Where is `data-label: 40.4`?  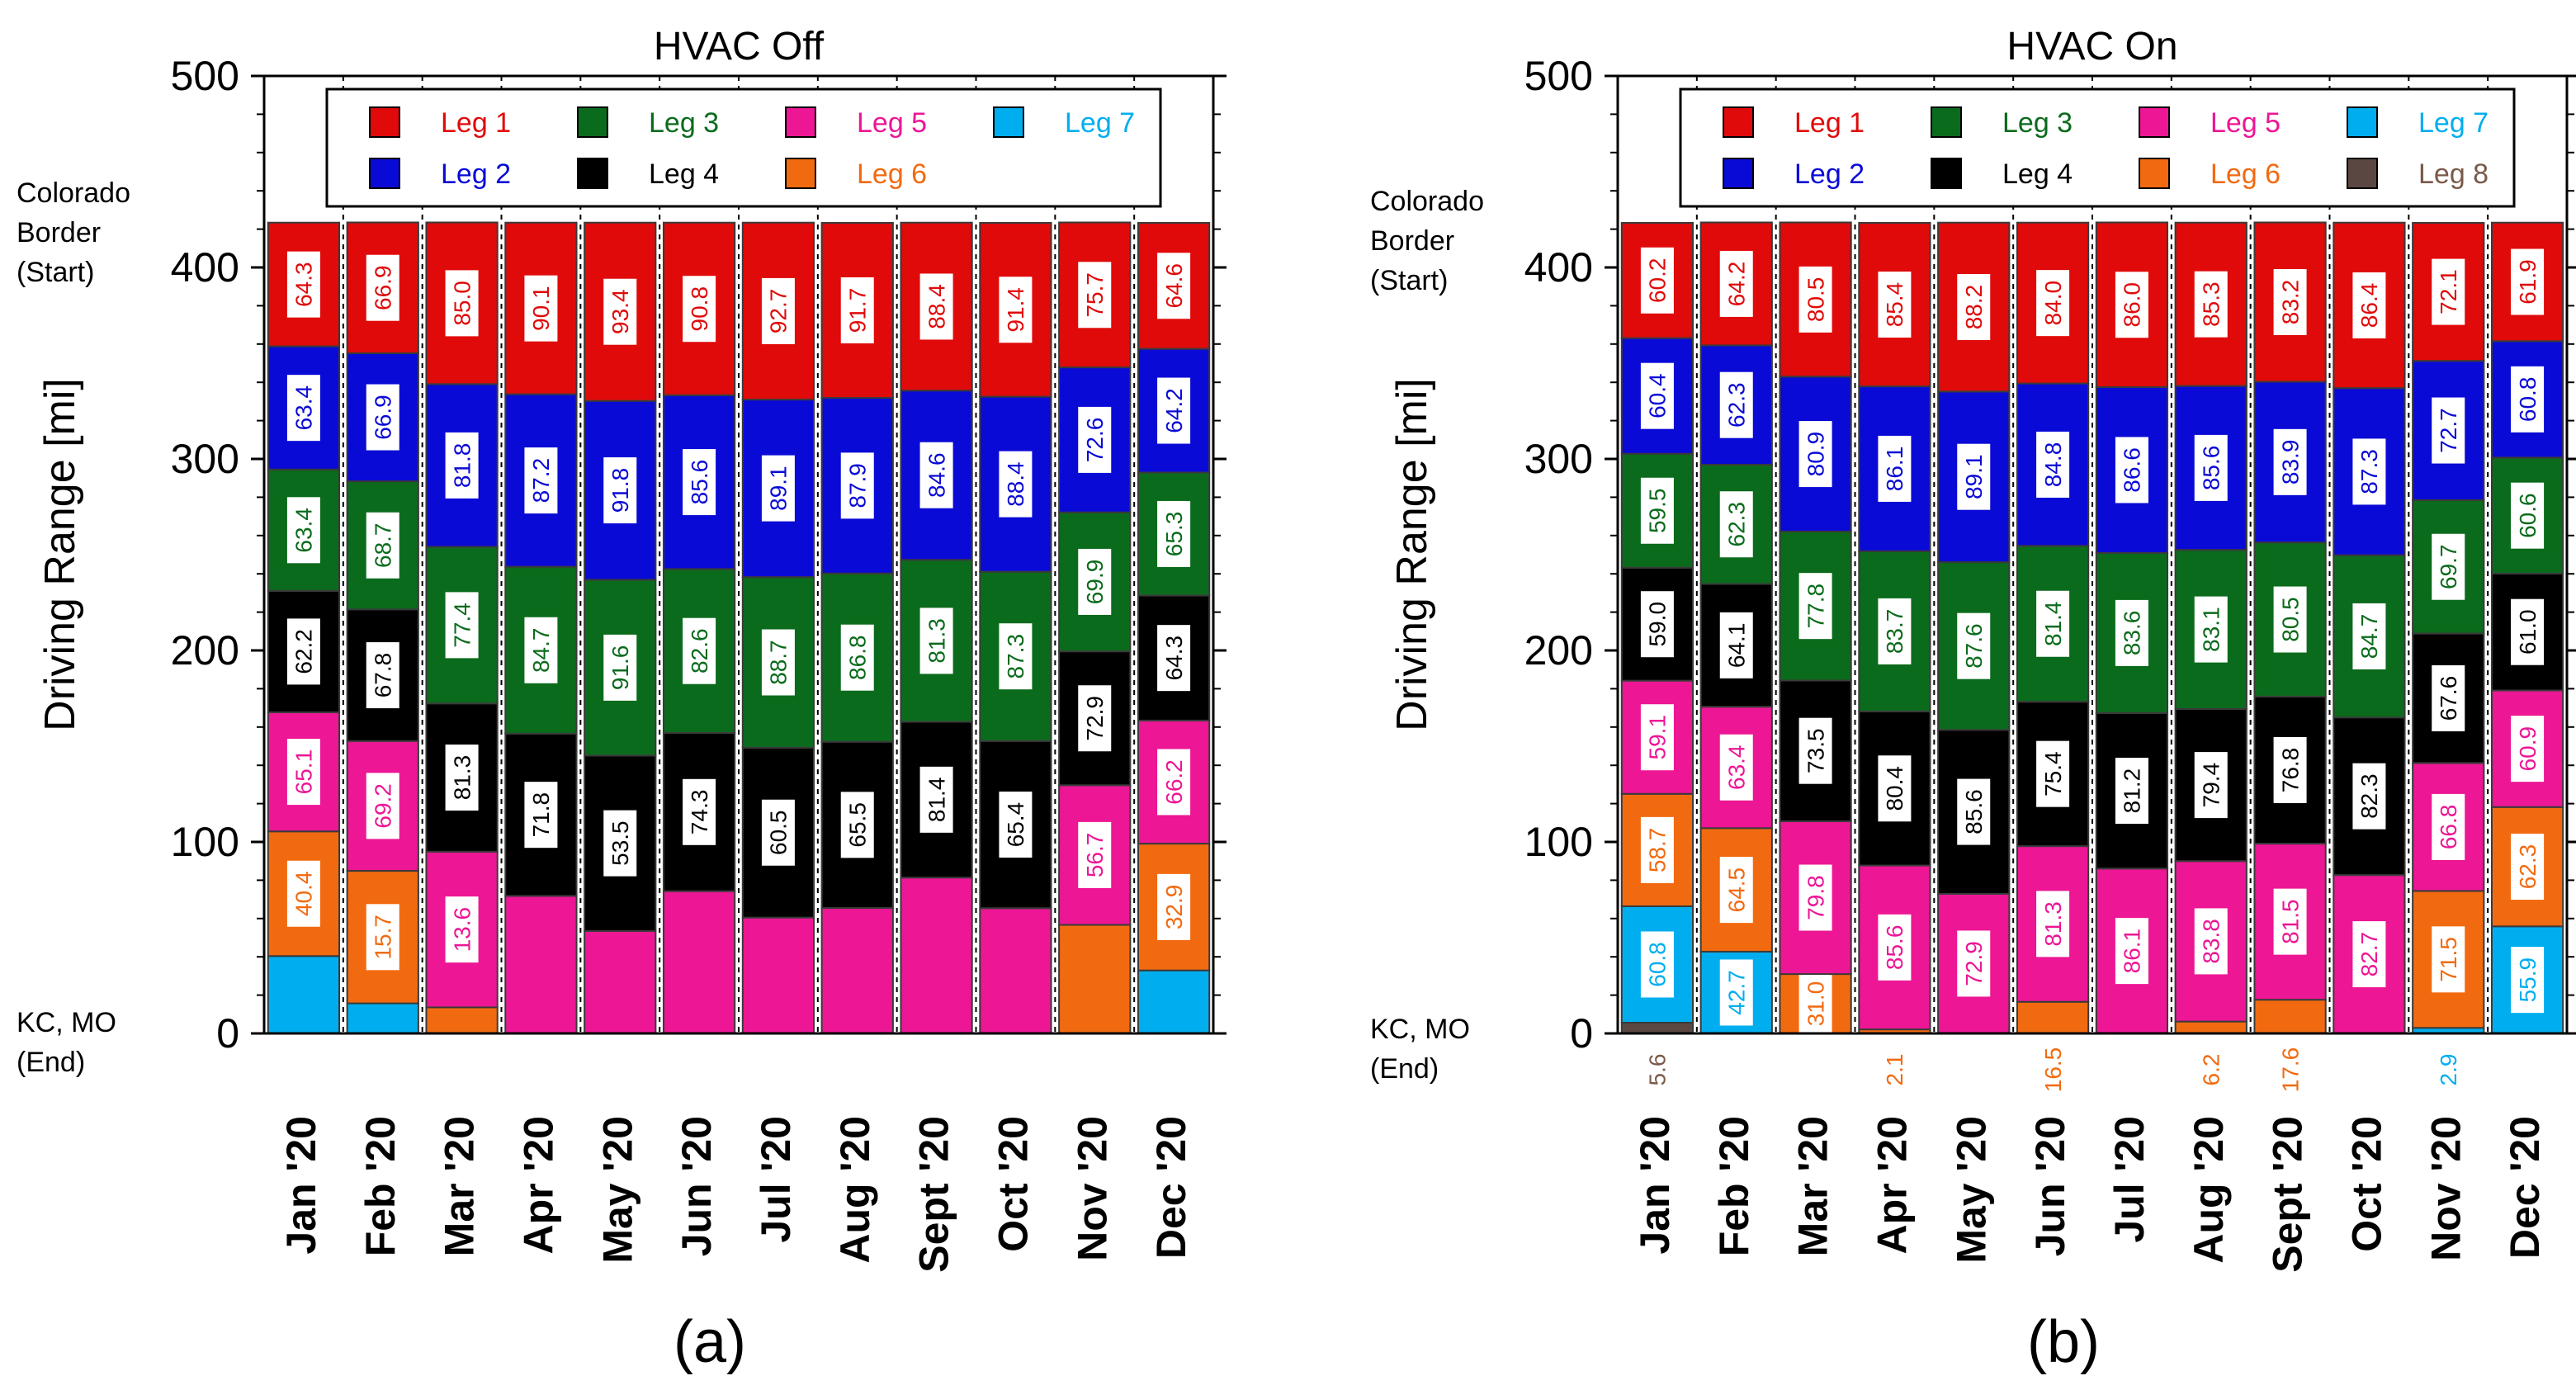
data-label: 40.4 is located at coordinates (304, 894).